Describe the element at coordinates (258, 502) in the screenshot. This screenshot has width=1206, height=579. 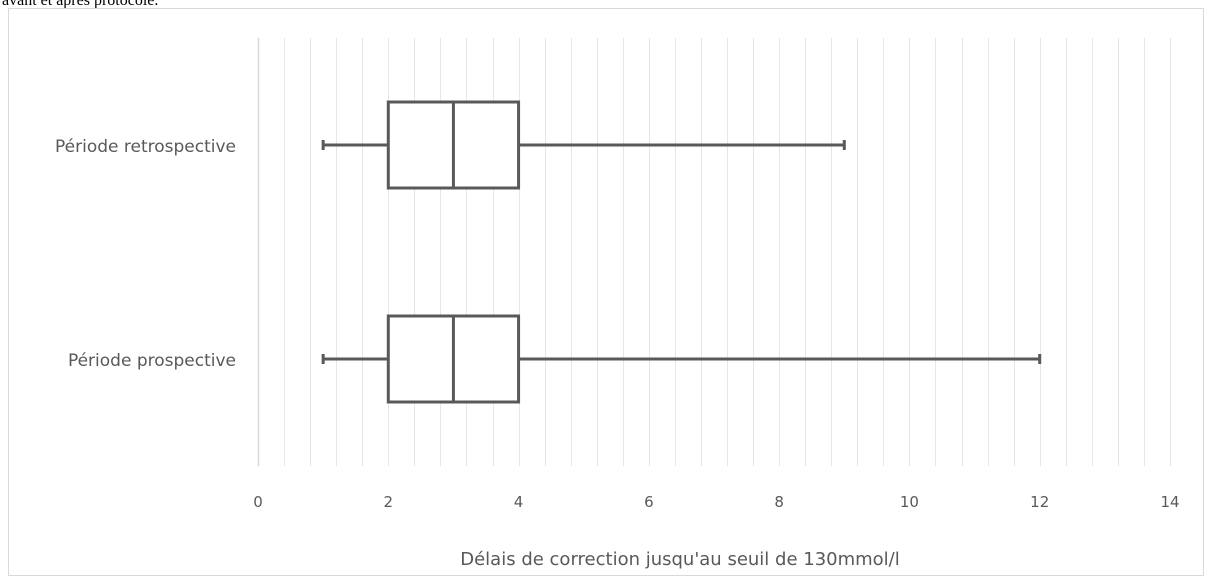
I see `x-tick-label: 0` at that location.